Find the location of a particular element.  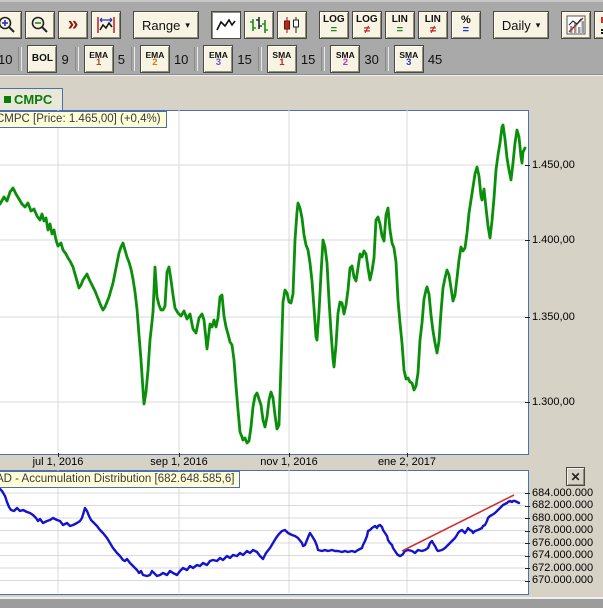

symbol-label: CMPC is located at coordinates (33, 99).